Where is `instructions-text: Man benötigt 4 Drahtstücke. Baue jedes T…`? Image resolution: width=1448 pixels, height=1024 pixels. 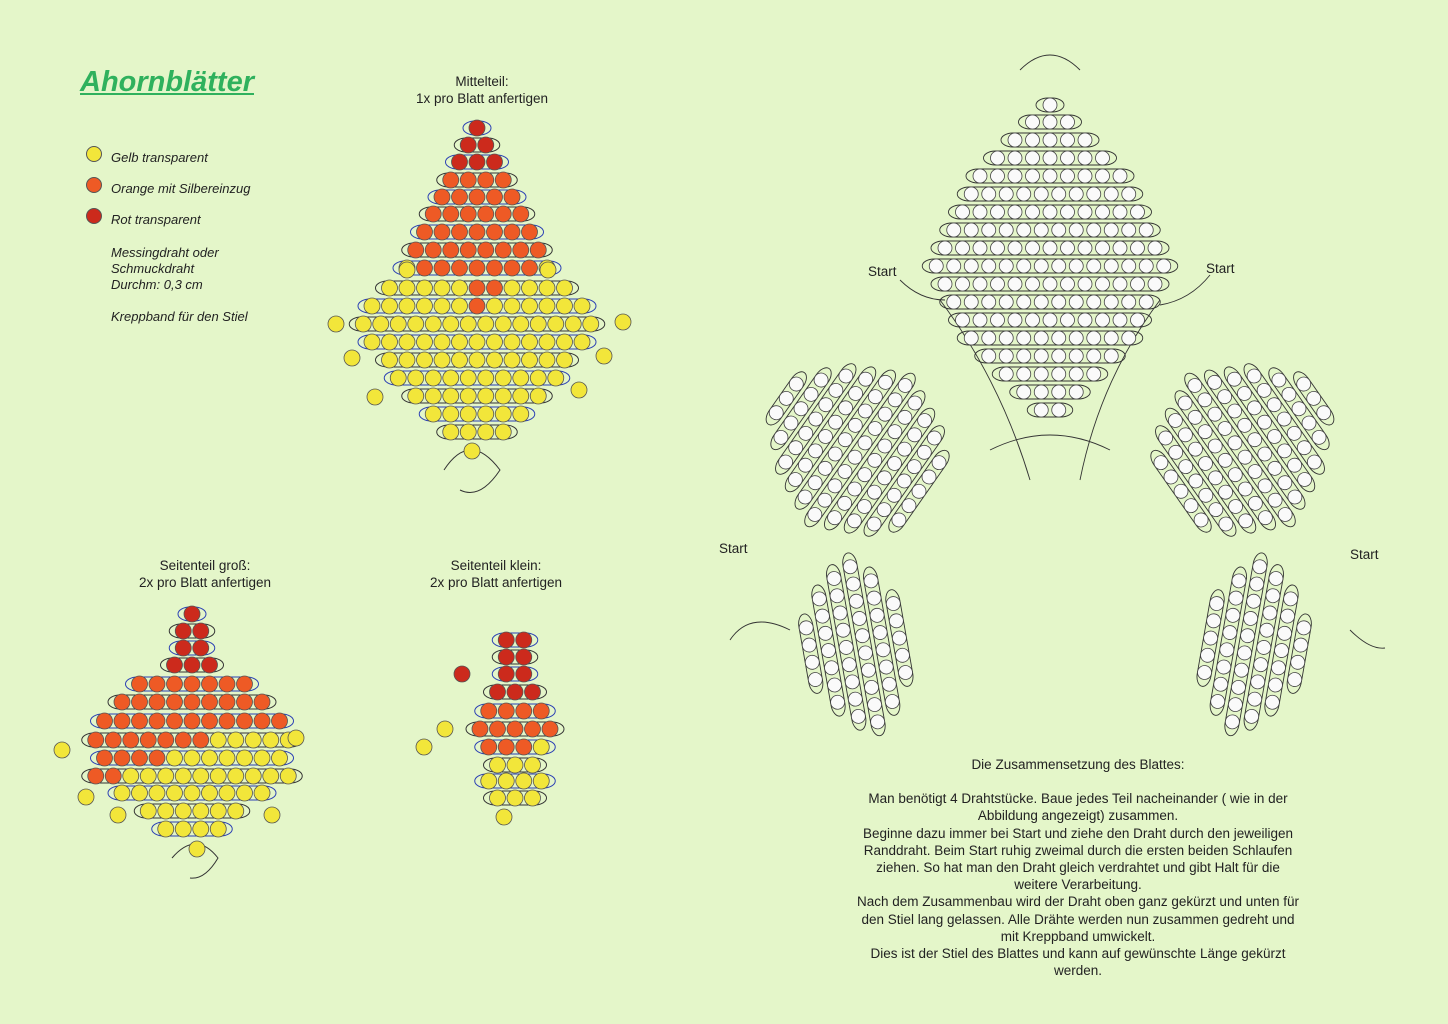
instructions-text: Man benötigt 4 Drahtstücke. Baue jedes T… is located at coordinates (1078, 884).